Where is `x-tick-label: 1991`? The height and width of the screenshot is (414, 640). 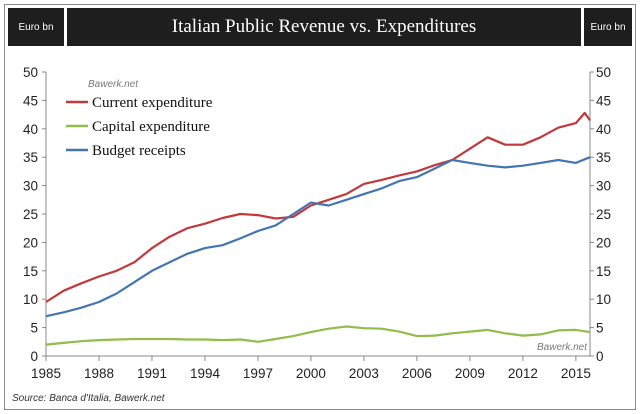 x-tick-label: 1991 is located at coordinates (152, 373).